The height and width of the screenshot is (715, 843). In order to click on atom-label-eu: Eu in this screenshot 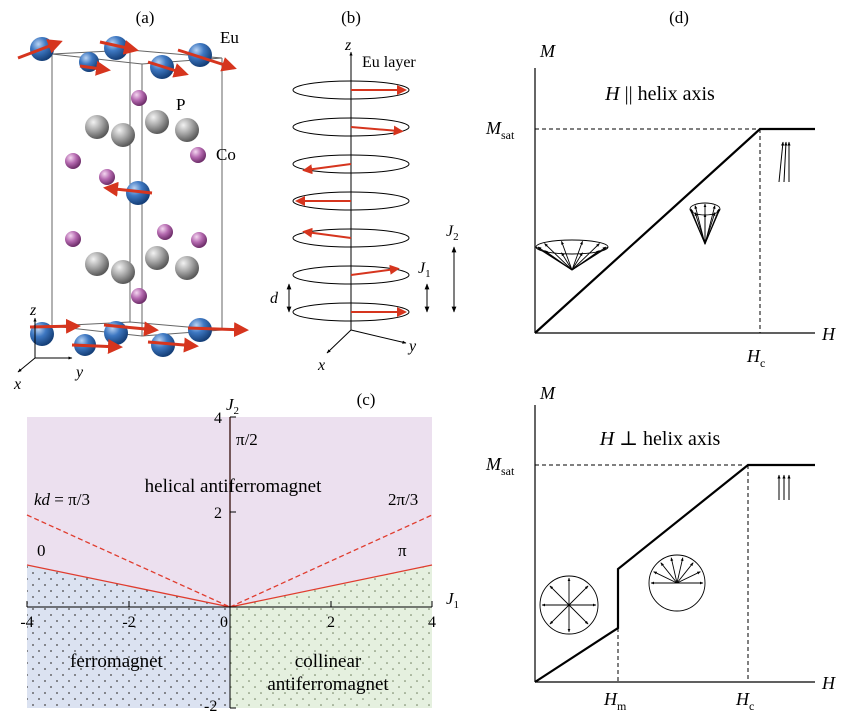, I will do `click(229, 37)`.